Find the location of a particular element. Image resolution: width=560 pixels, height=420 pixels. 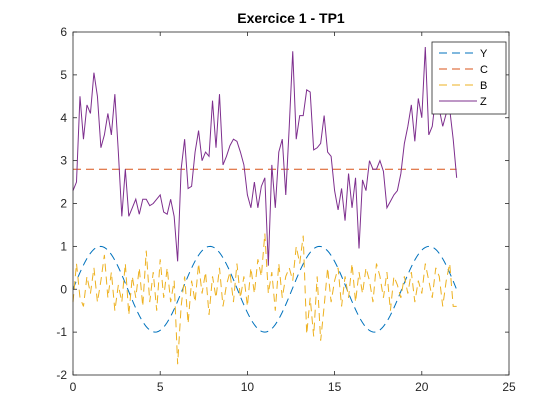

x-tick-label: 10 is located at coordinates (248, 387).